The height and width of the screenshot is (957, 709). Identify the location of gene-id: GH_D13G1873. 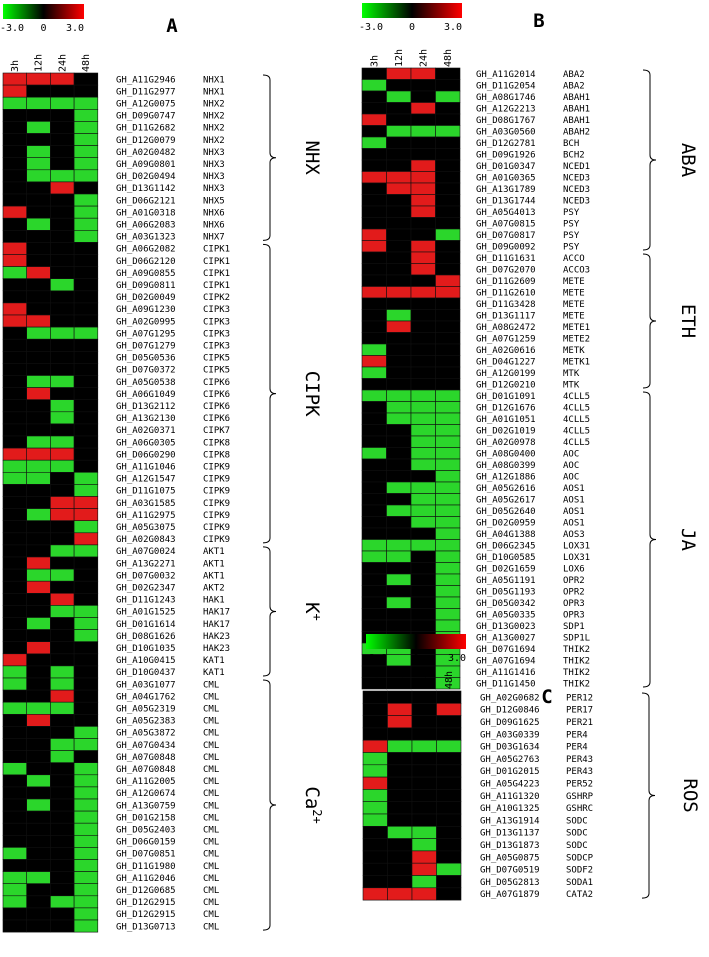
(510, 846).